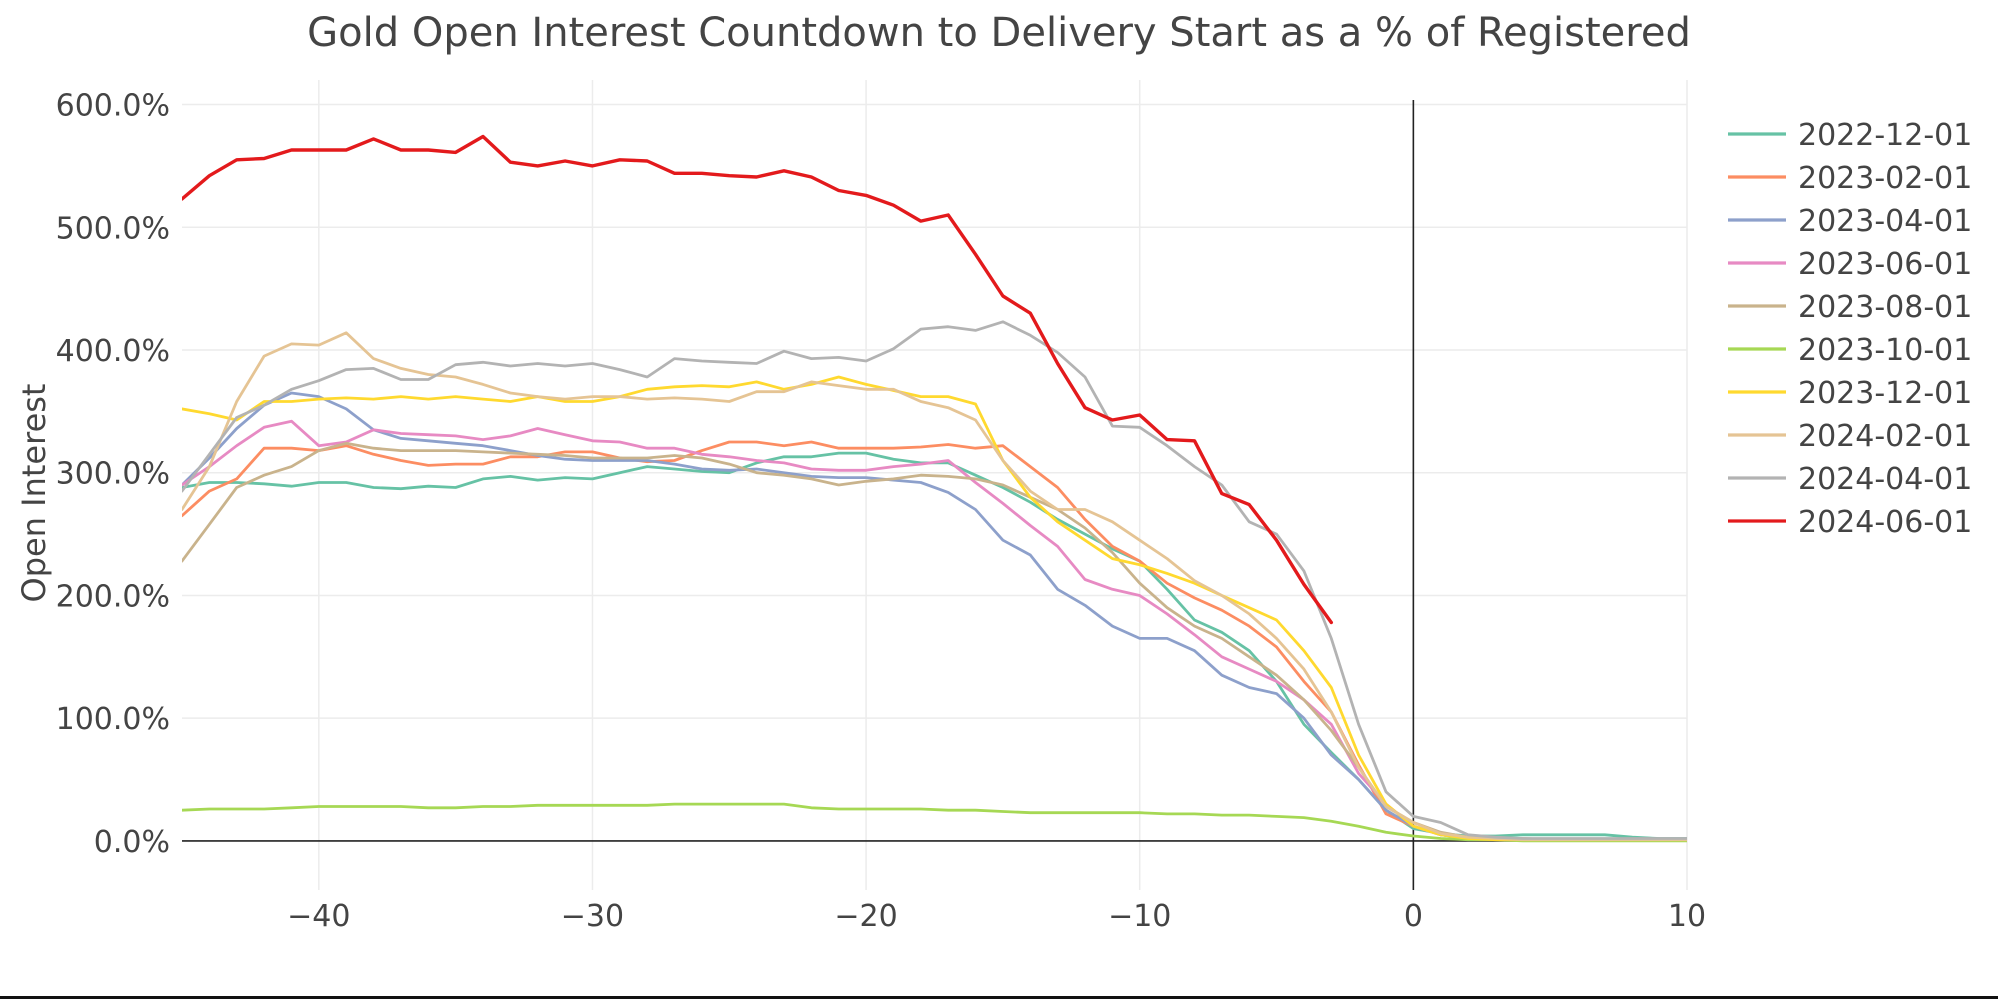 This screenshot has height=1000, width=1998. I want to click on legend-label: 2023-06-01, so click(1885, 264).